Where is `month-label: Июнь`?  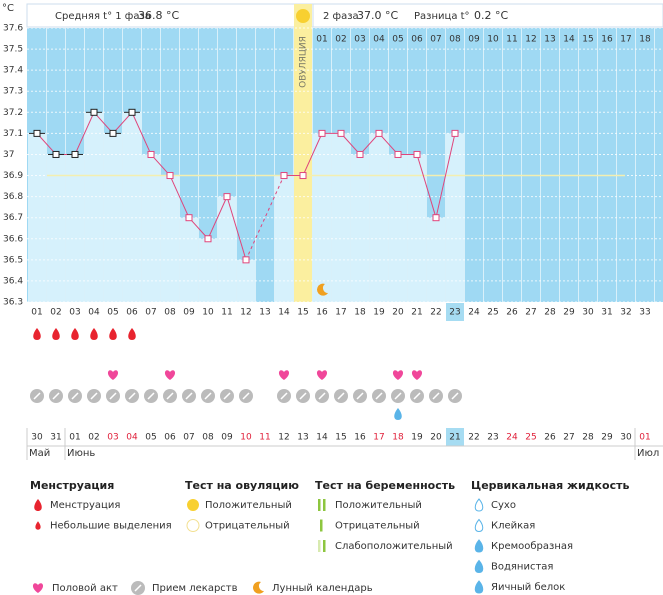
month-label: Июнь is located at coordinates (81, 453).